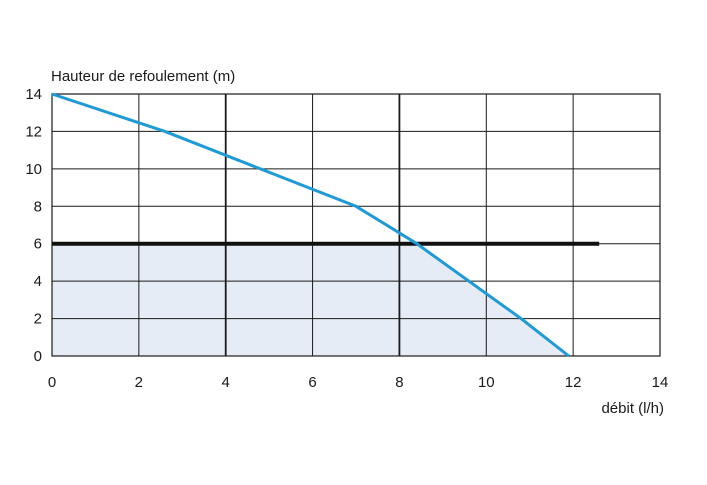  What do you see at coordinates (38, 206) in the screenshot?
I see `y-tick-label-8: 8` at bounding box center [38, 206].